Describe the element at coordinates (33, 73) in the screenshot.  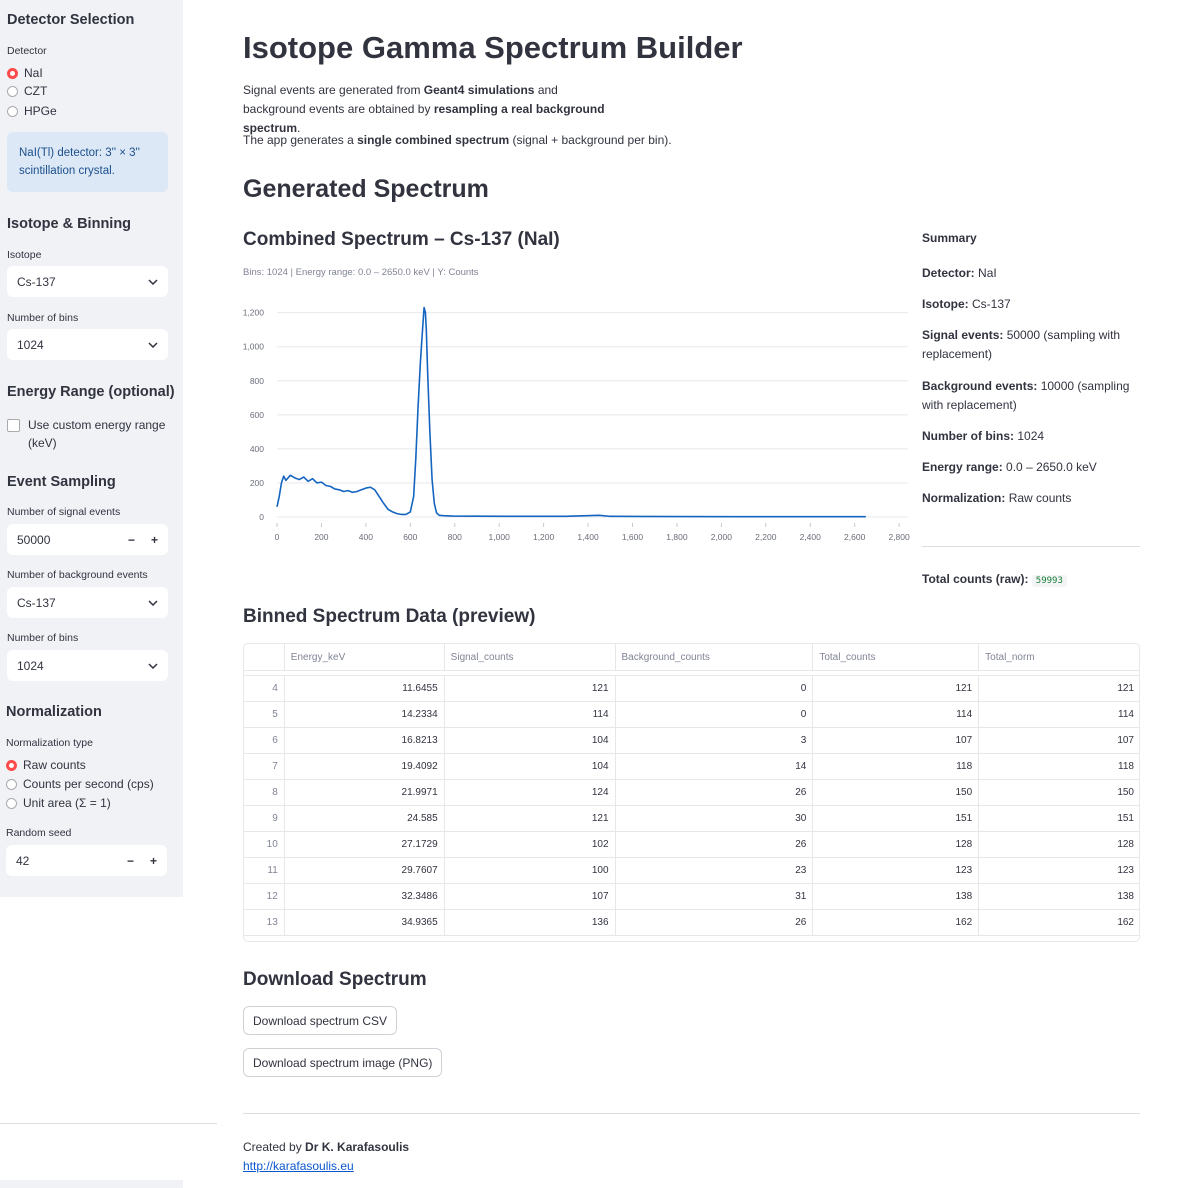
I see `radio-label: NaI` at that location.